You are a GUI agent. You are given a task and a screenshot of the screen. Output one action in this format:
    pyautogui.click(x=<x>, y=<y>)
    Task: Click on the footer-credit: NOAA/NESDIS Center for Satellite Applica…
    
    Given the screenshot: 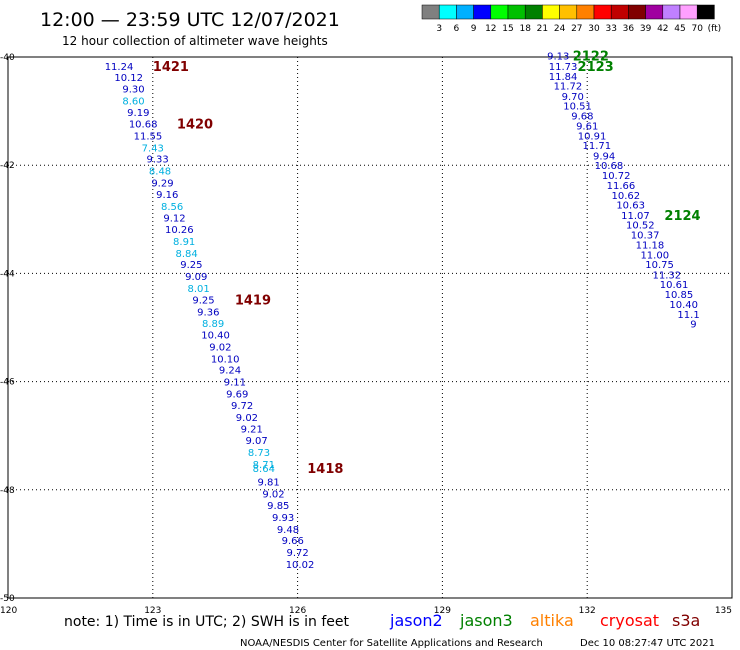 What is the action you would take?
    pyautogui.click(x=391, y=643)
    